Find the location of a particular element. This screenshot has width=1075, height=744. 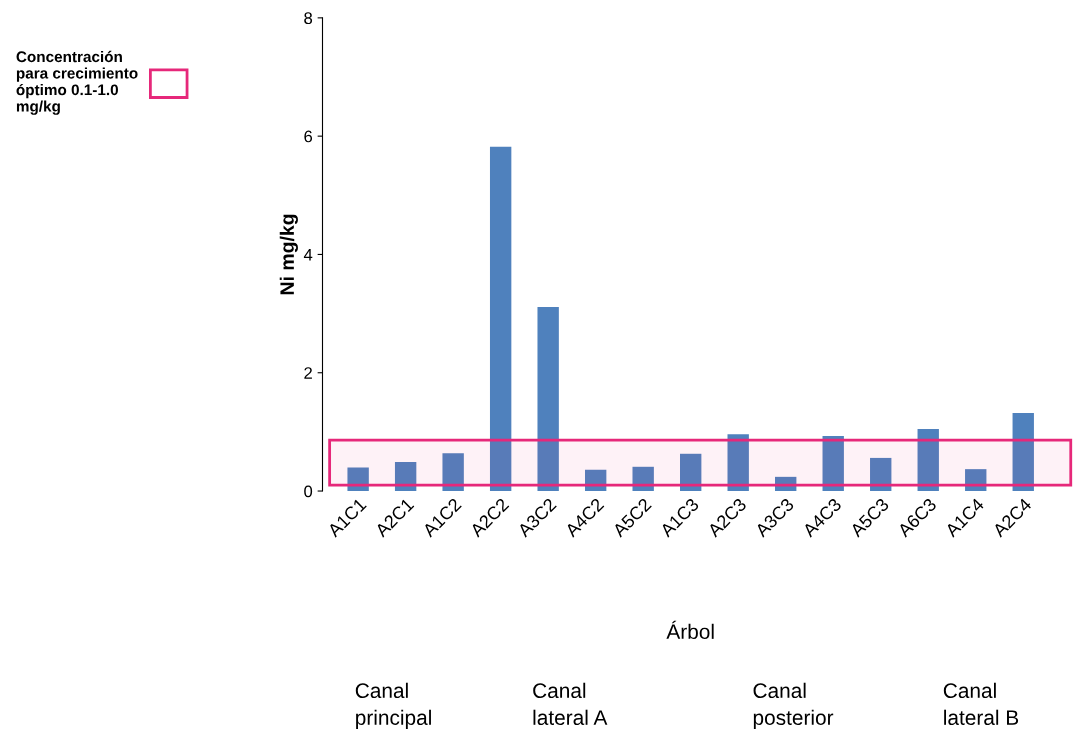

text: Canal lateral B is located at coordinates (981, 703).